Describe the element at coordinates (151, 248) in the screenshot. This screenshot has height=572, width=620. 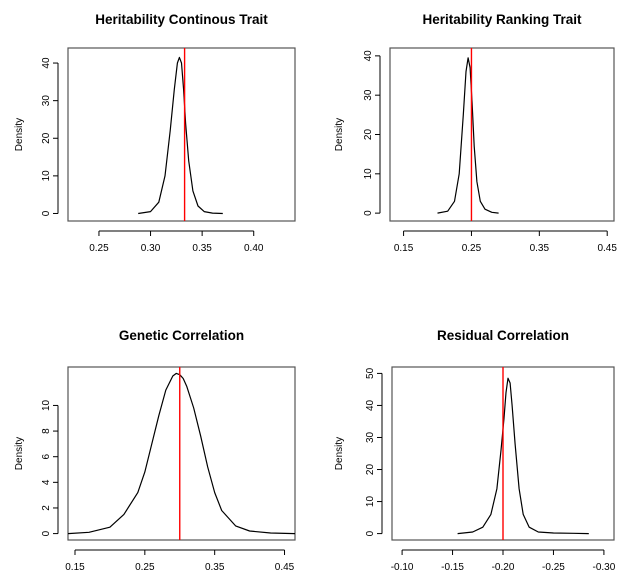
I see `x-tick-label: 0.30` at that location.